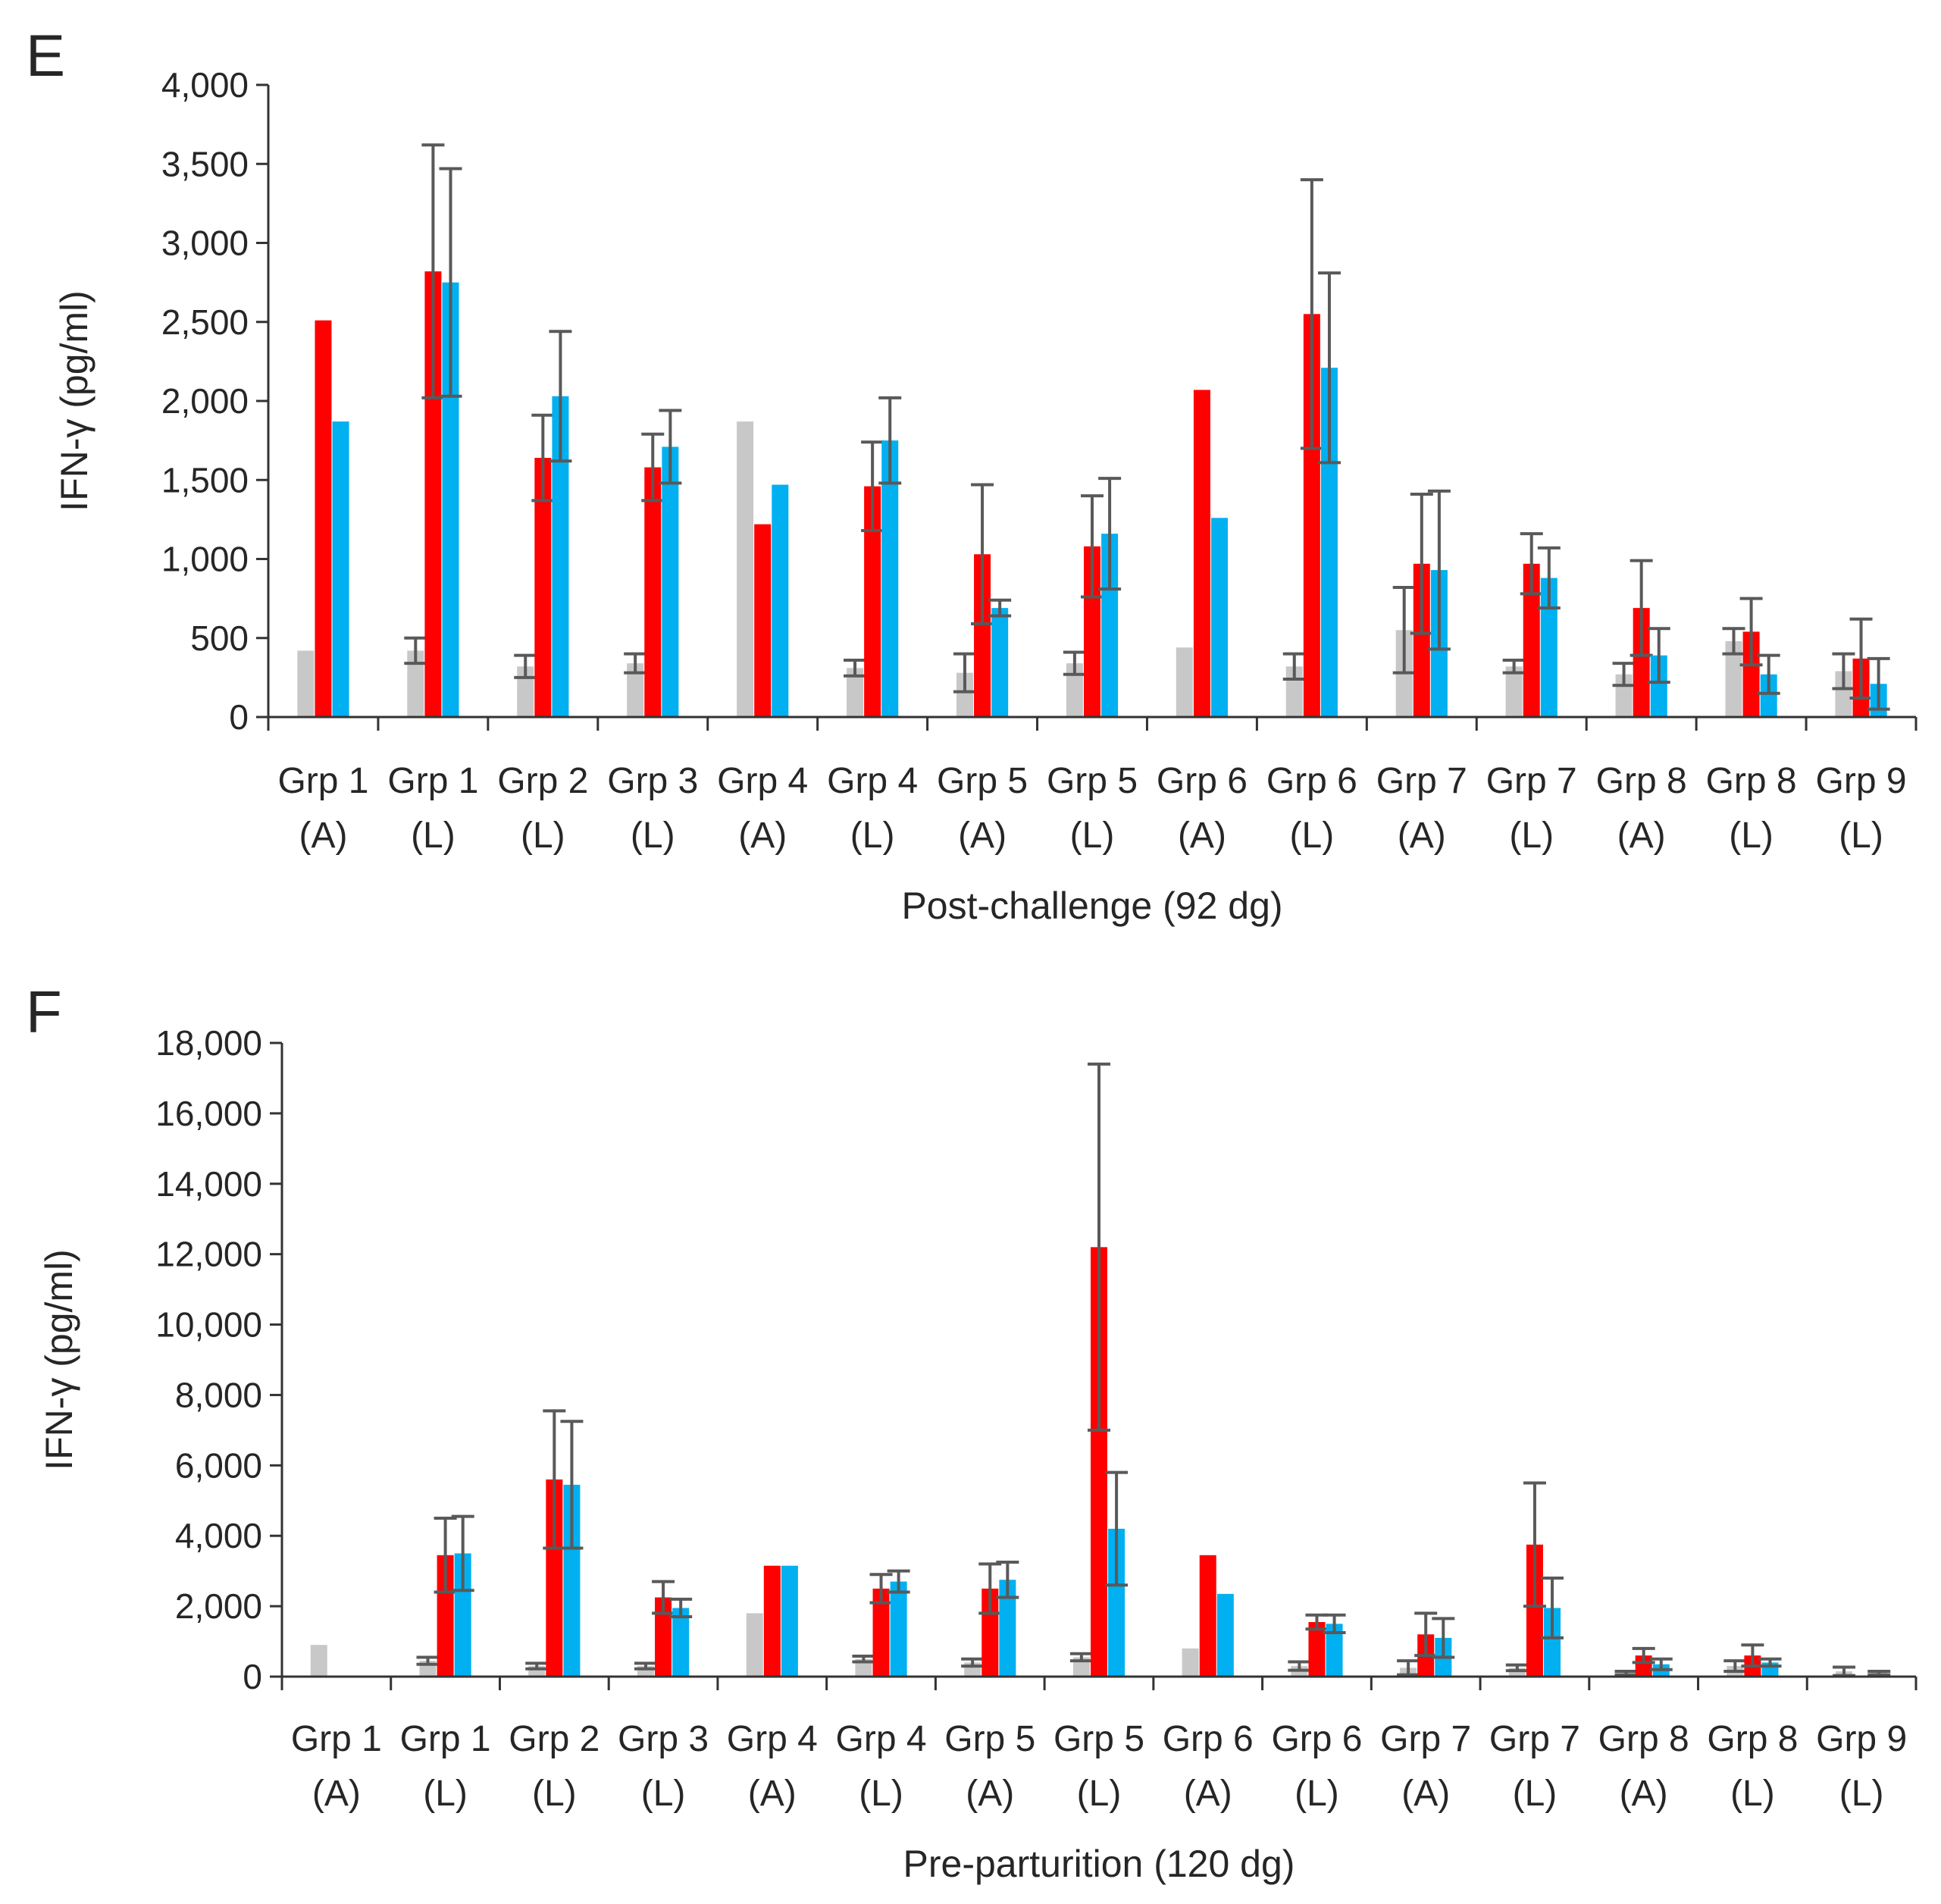  I want to click on y-tick-label: 2,000, so click(219, 1606).